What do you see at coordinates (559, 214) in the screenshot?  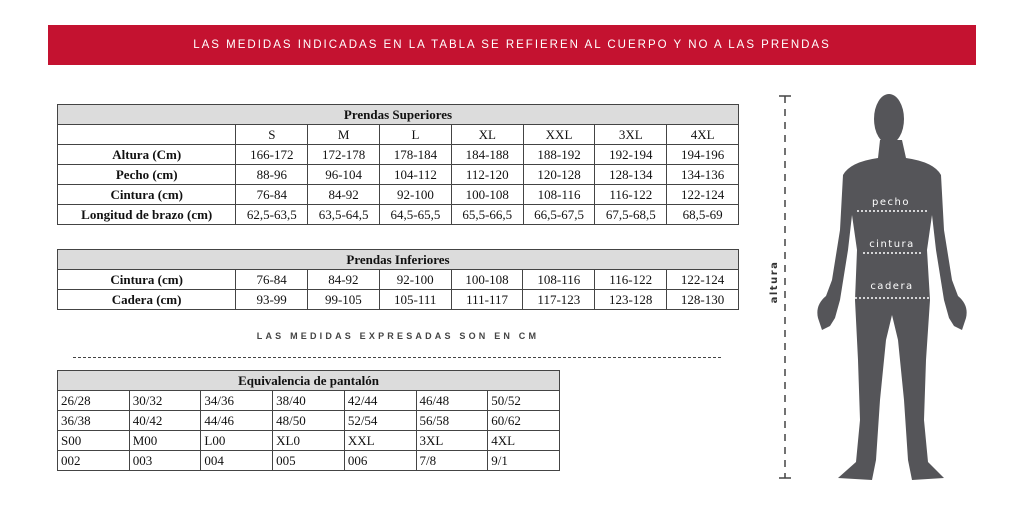 I see `table-cell: 66,5-67,5` at bounding box center [559, 214].